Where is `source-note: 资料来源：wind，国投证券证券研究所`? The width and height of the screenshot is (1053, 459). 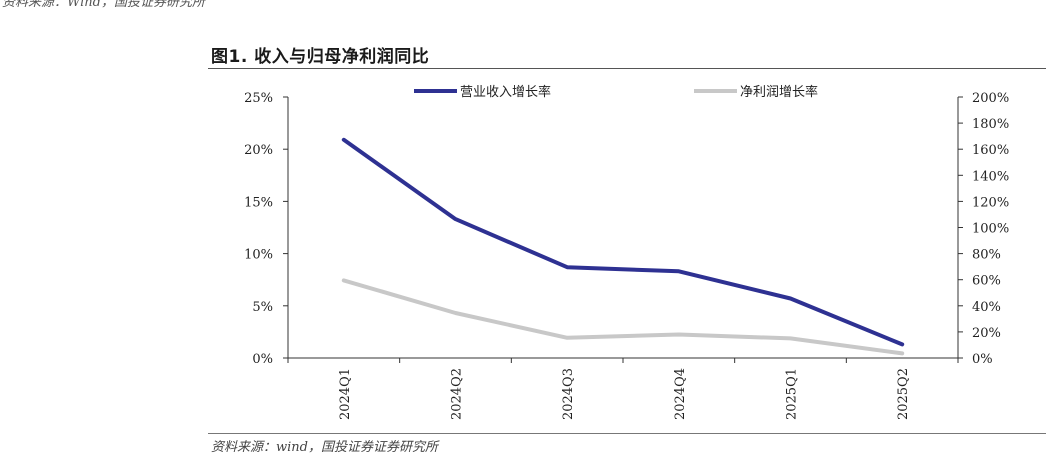 source-note: 资料来源：wind，国投证券证券研究所 is located at coordinates (324, 447).